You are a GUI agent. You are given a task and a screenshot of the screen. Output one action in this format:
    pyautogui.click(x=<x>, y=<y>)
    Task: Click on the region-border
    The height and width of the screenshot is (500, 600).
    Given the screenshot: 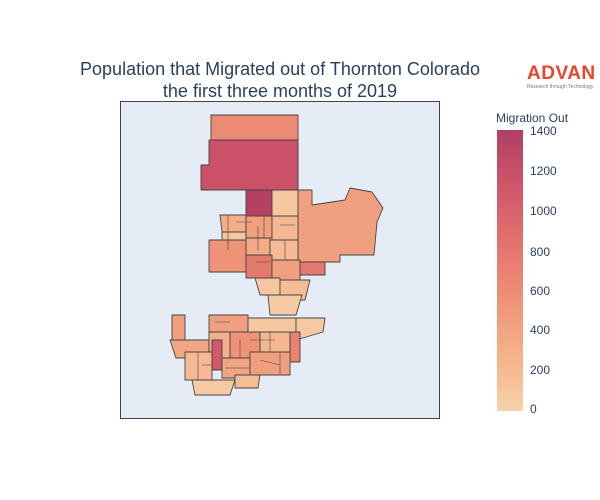 What is the action you would take?
    pyautogui.click(x=246, y=297)
    